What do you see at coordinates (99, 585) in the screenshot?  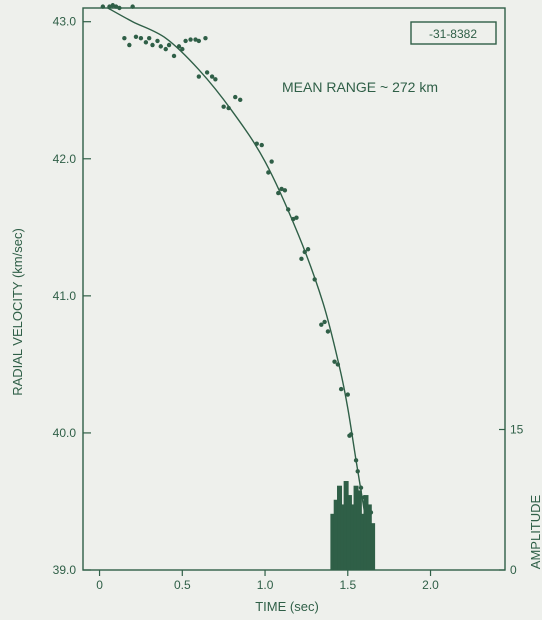 I see `x-tick-label: 0` at bounding box center [99, 585].